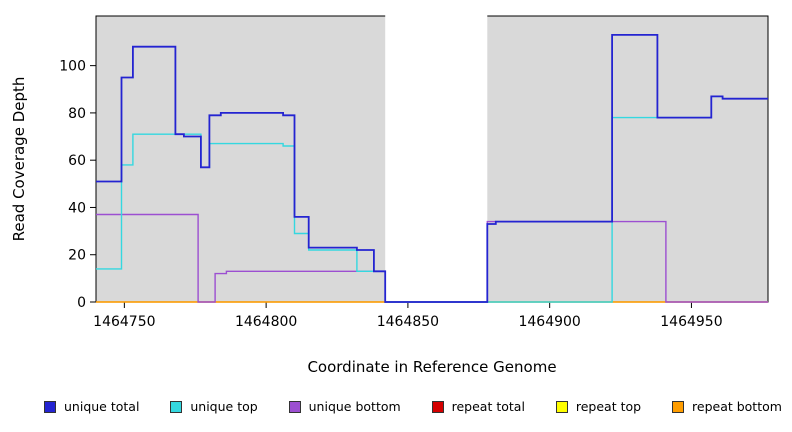 The image size is (792, 432). What do you see at coordinates (488, 406) in the screenshot?
I see `legend-label: repeat total` at bounding box center [488, 406].